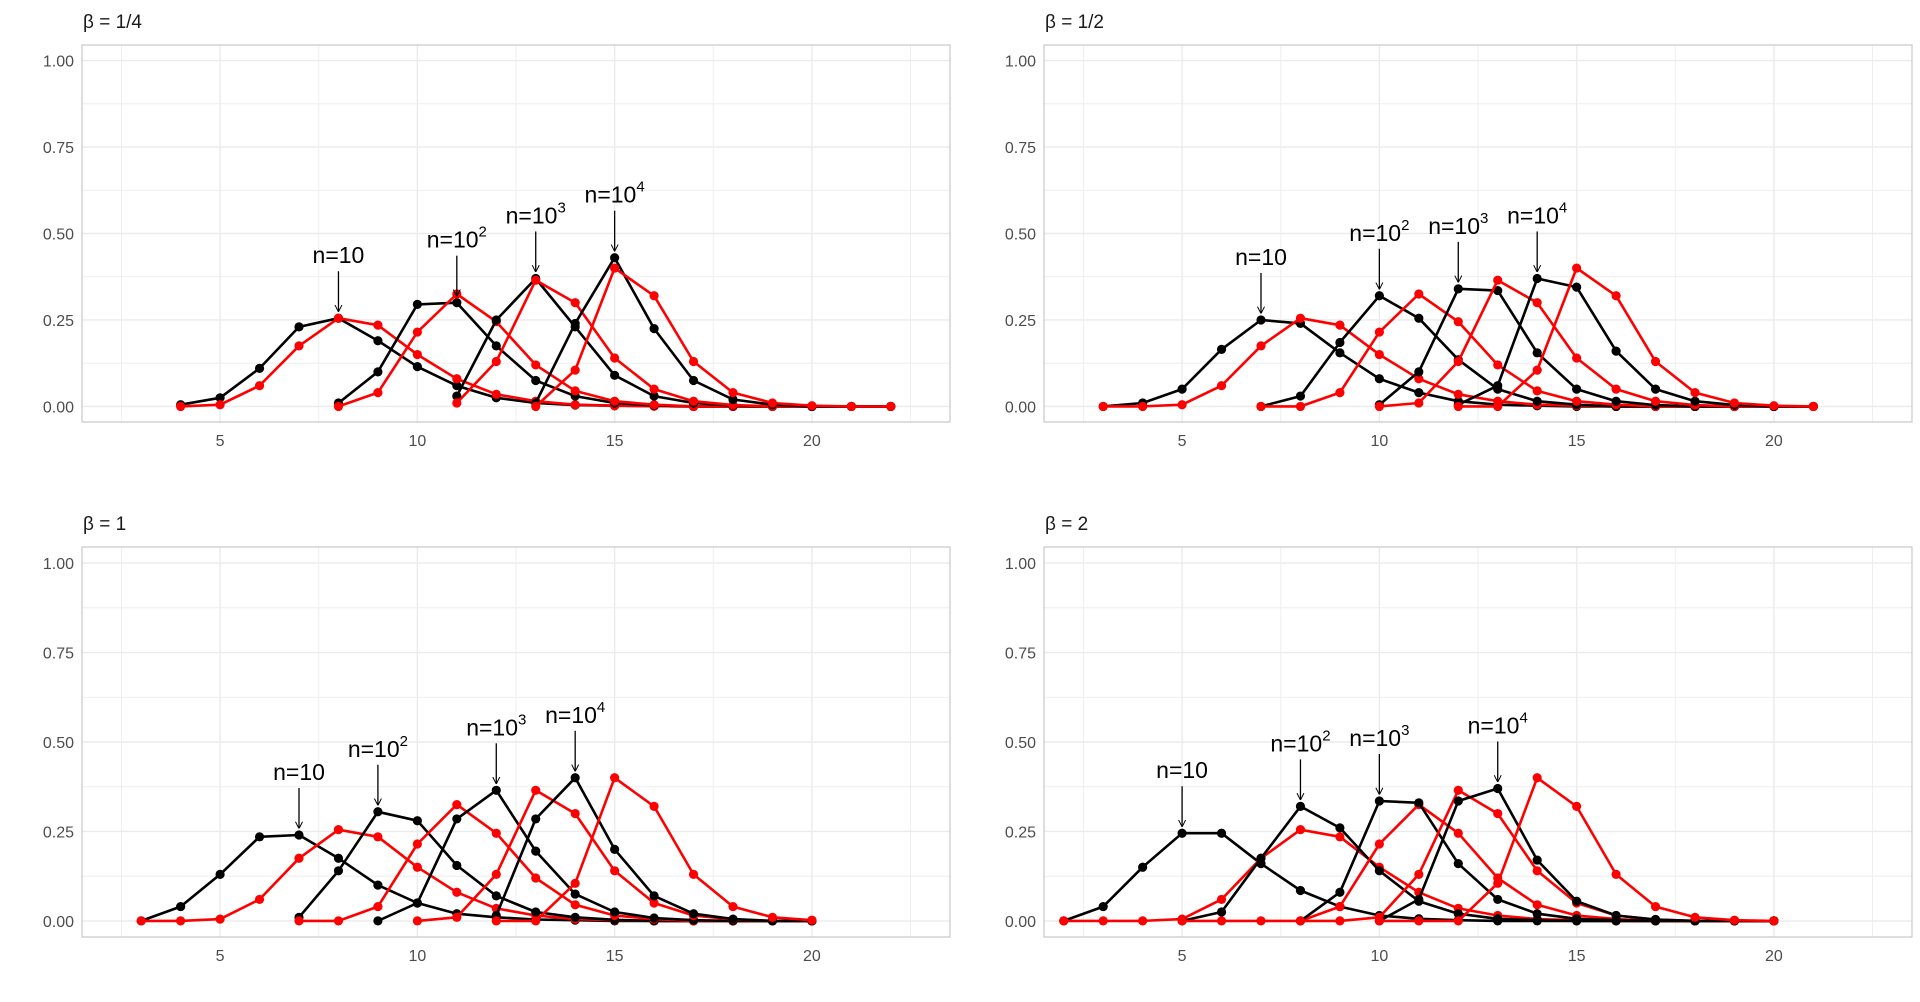 The width and height of the screenshot is (1920, 1002). I want to click on panel-title: β = 2, so click(1066, 524).